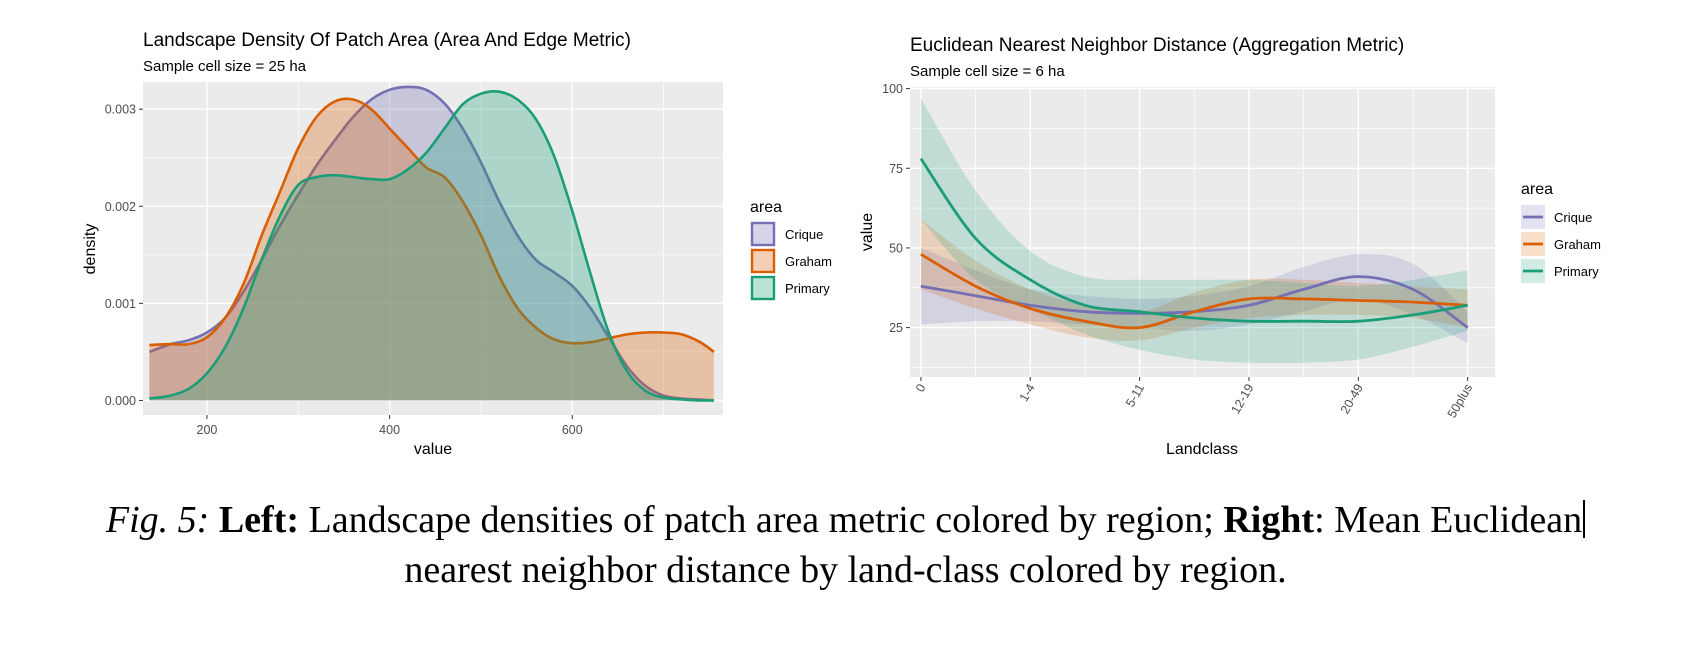 This screenshot has width=1691, height=657. I want to click on legend-key-graham, so click(763, 261).